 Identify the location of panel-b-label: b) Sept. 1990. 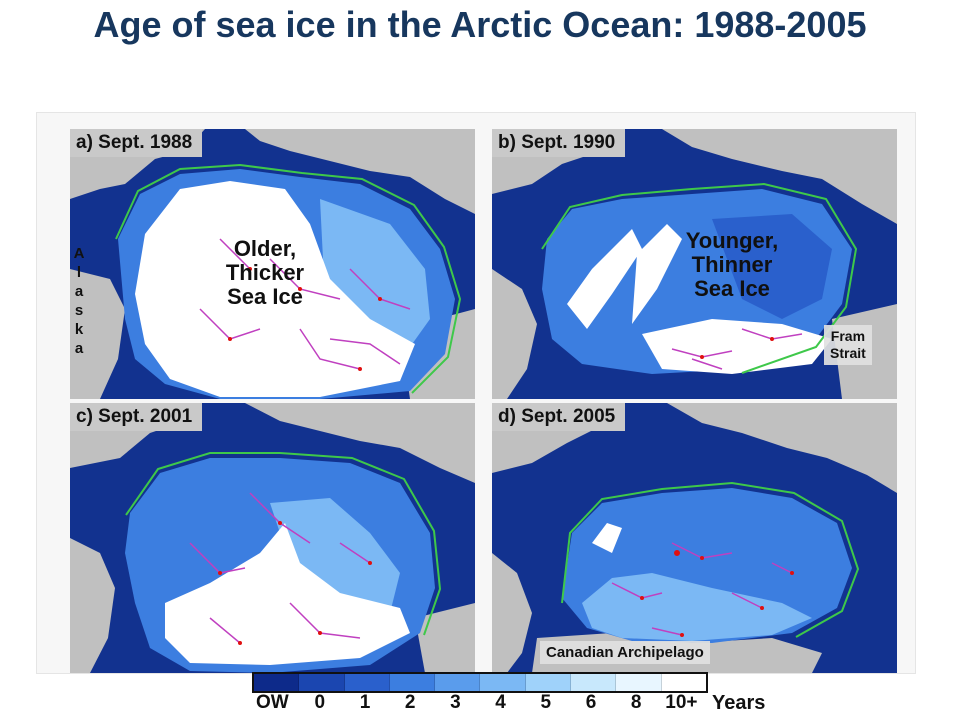
(559, 143).